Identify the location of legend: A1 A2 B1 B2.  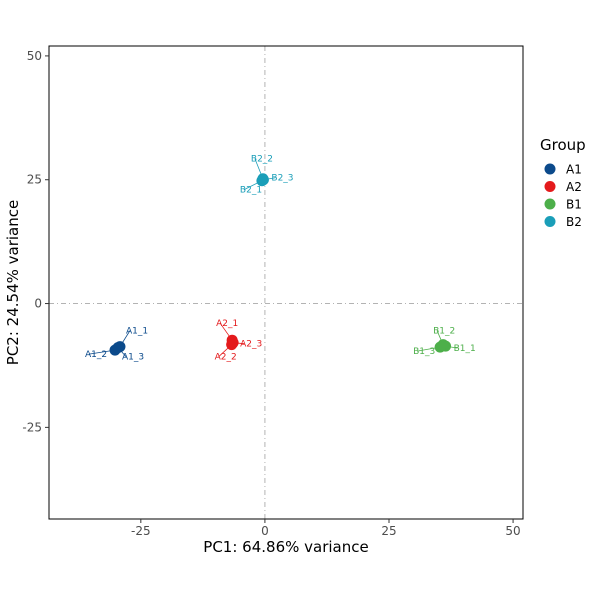
(563, 196).